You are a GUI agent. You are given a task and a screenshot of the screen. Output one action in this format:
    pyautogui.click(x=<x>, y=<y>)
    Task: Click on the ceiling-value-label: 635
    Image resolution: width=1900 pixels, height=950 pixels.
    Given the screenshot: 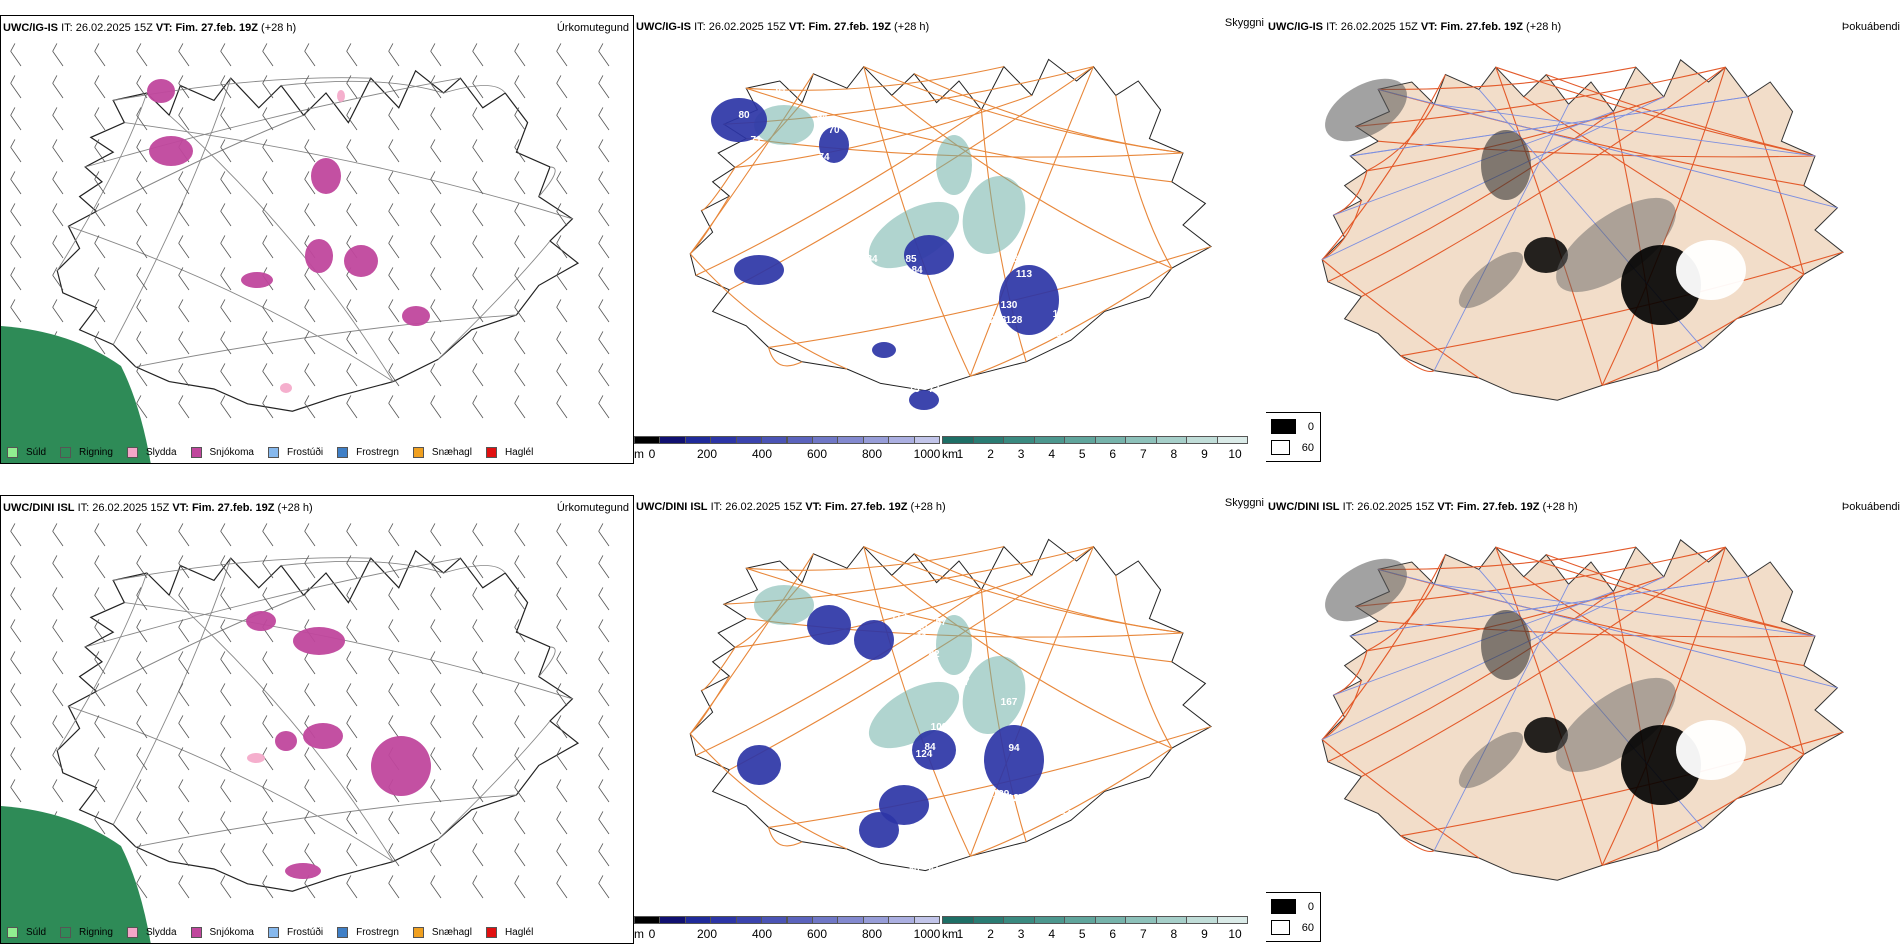 What is the action you would take?
    pyautogui.click(x=1021, y=259)
    